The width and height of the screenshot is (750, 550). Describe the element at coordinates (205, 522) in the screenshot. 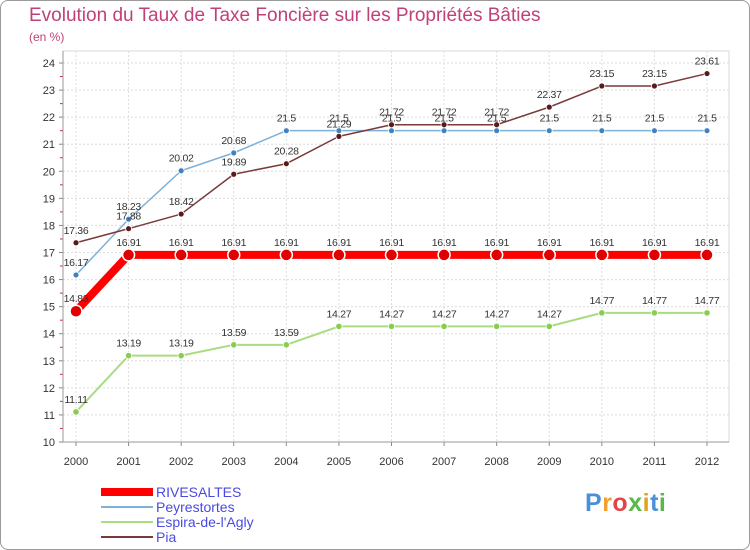

I see `legend-label: Espira-de-l'Agly` at that location.